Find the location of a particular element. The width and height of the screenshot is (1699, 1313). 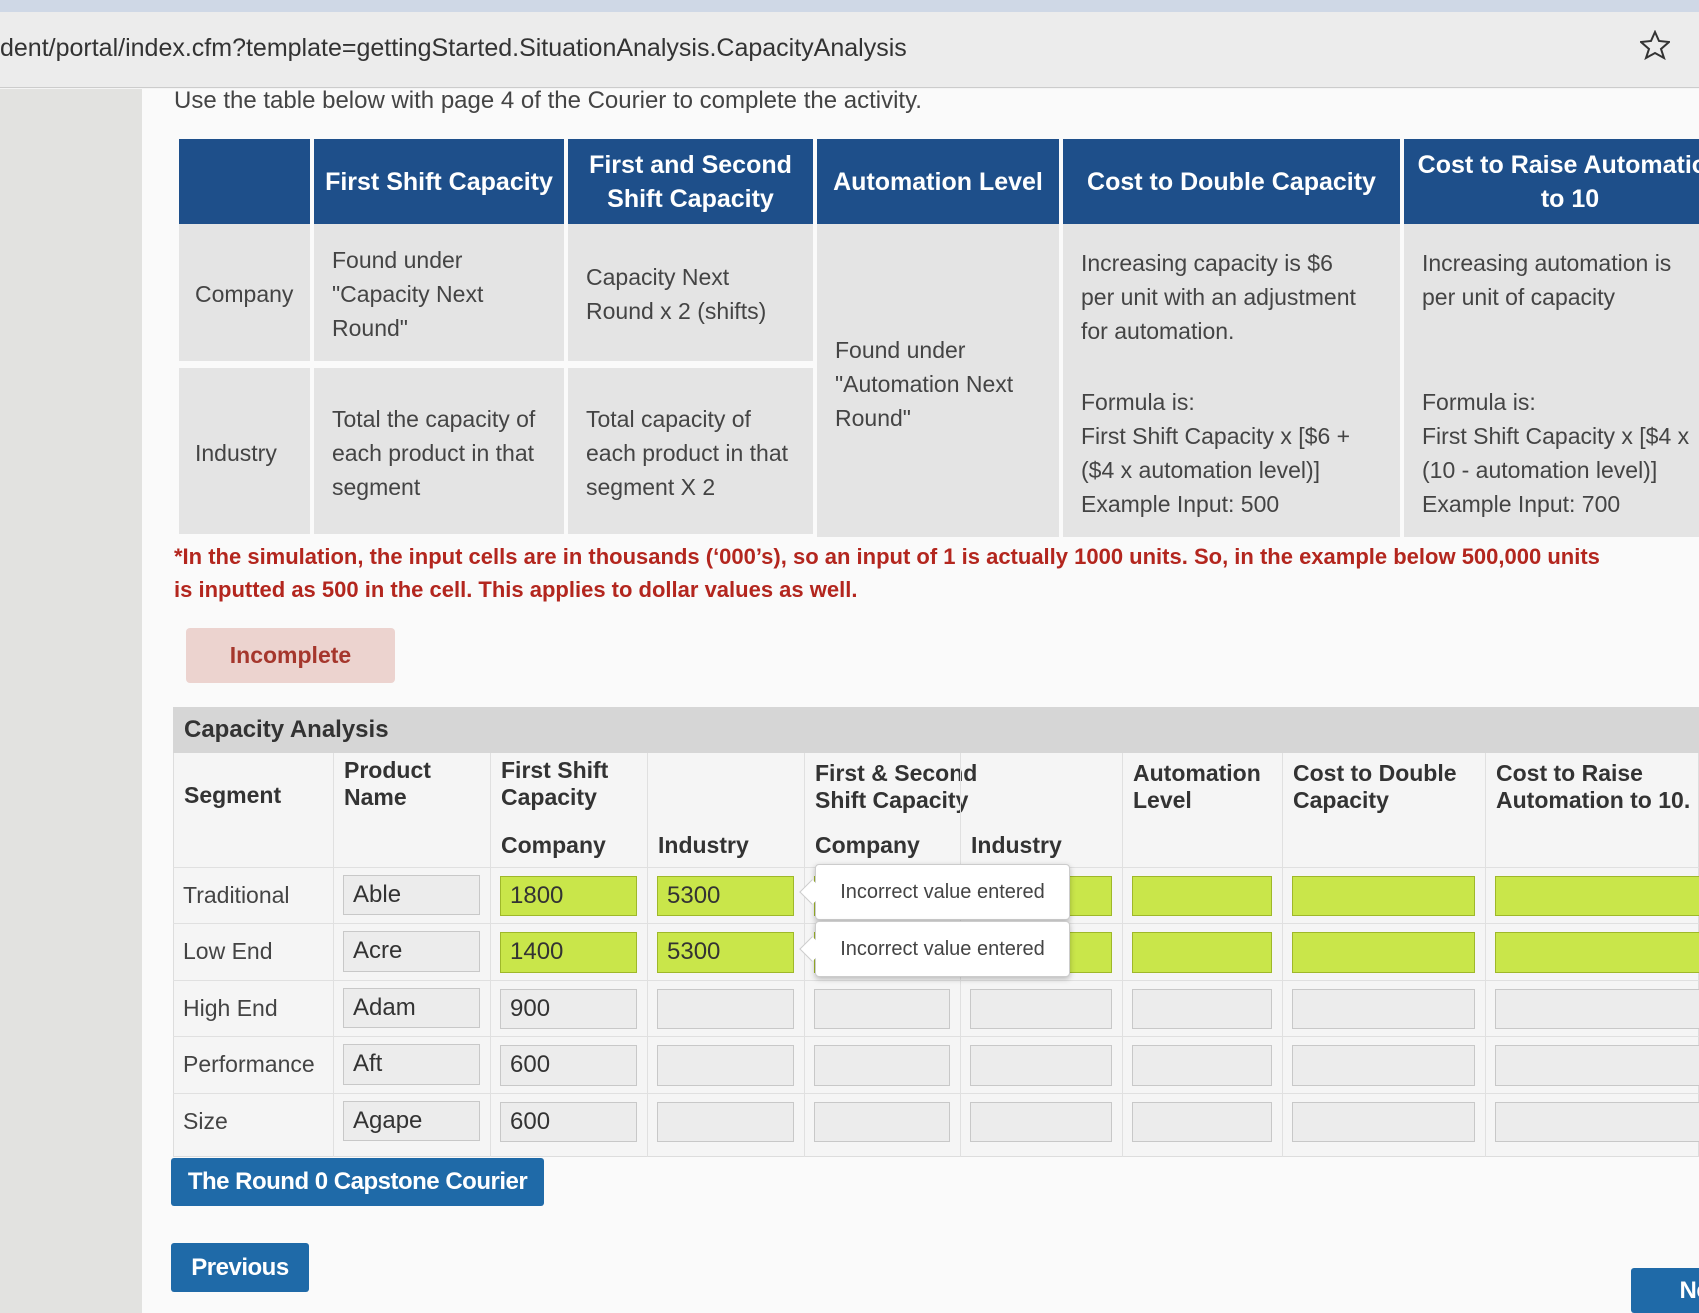

info-text: Capacity Next is located at coordinates (658, 277).